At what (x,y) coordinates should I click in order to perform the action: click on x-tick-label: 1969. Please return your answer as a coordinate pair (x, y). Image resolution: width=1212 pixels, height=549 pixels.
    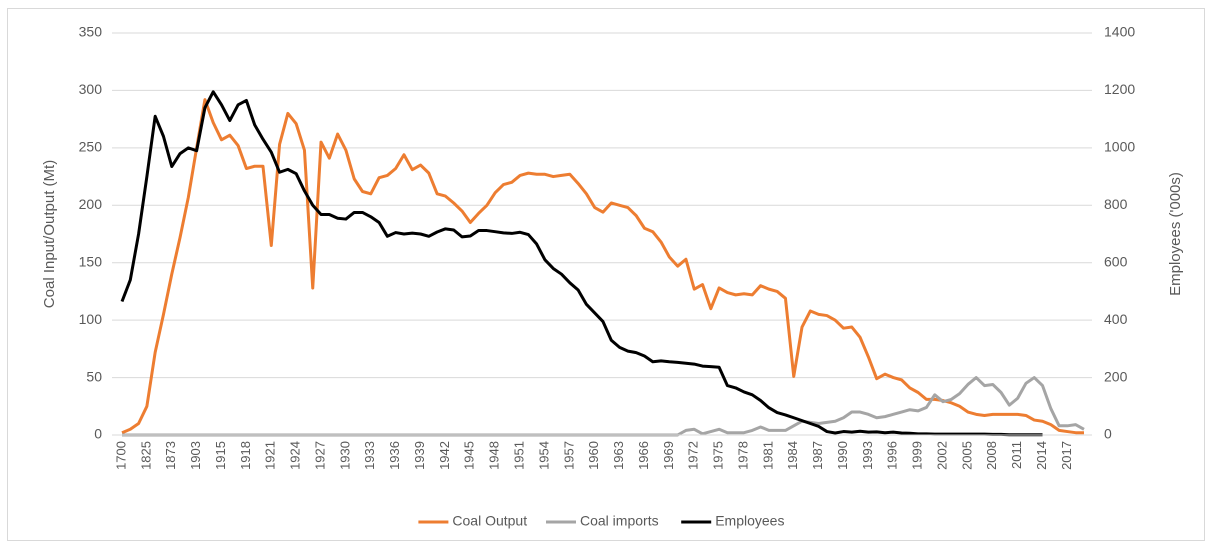
    Looking at the image, I should click on (668, 455).